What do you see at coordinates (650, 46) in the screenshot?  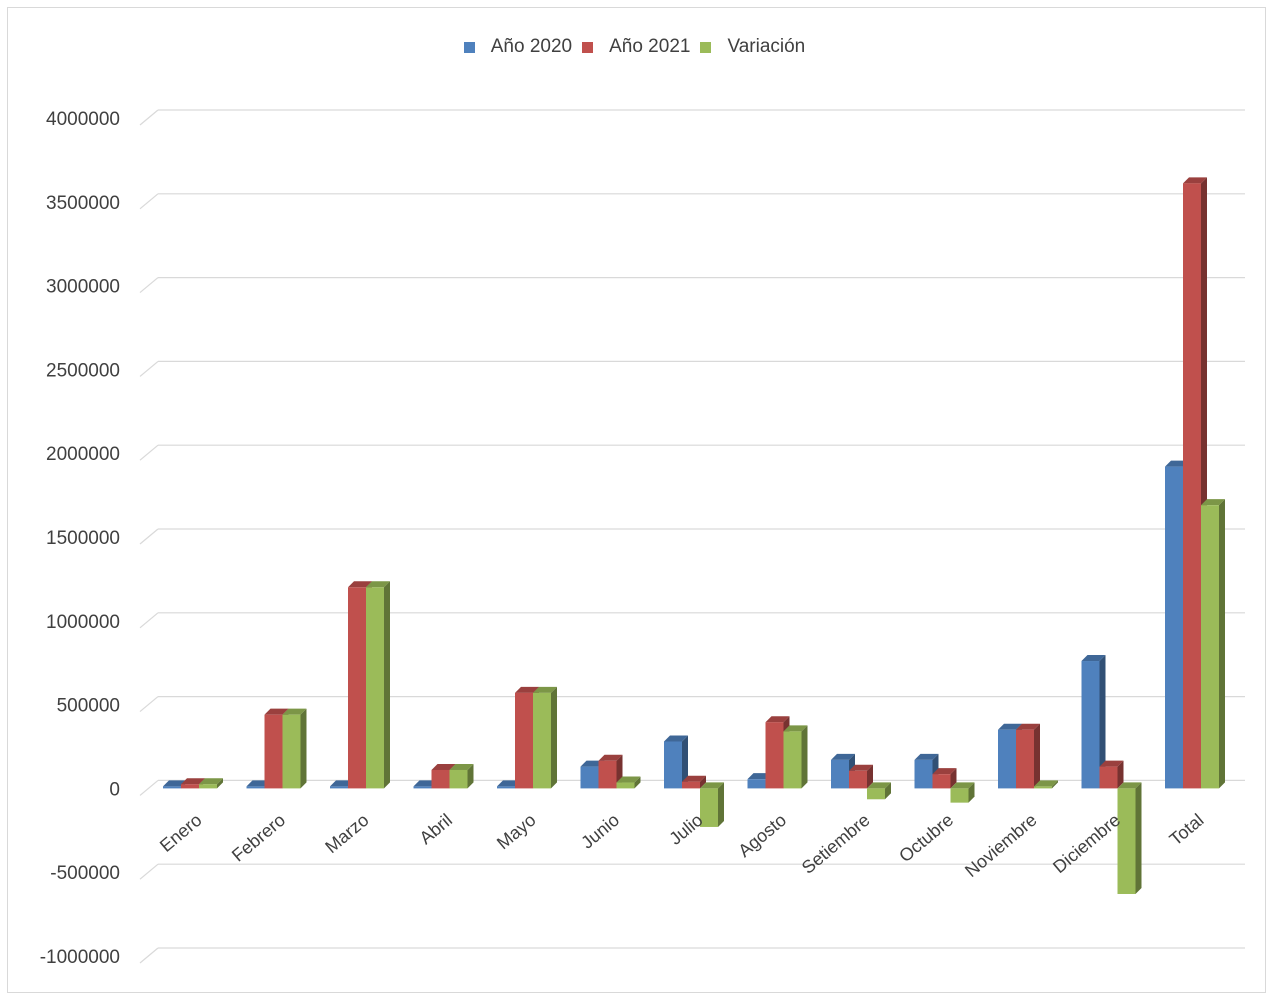 I see `legend-label-2021: Año 2021` at bounding box center [650, 46].